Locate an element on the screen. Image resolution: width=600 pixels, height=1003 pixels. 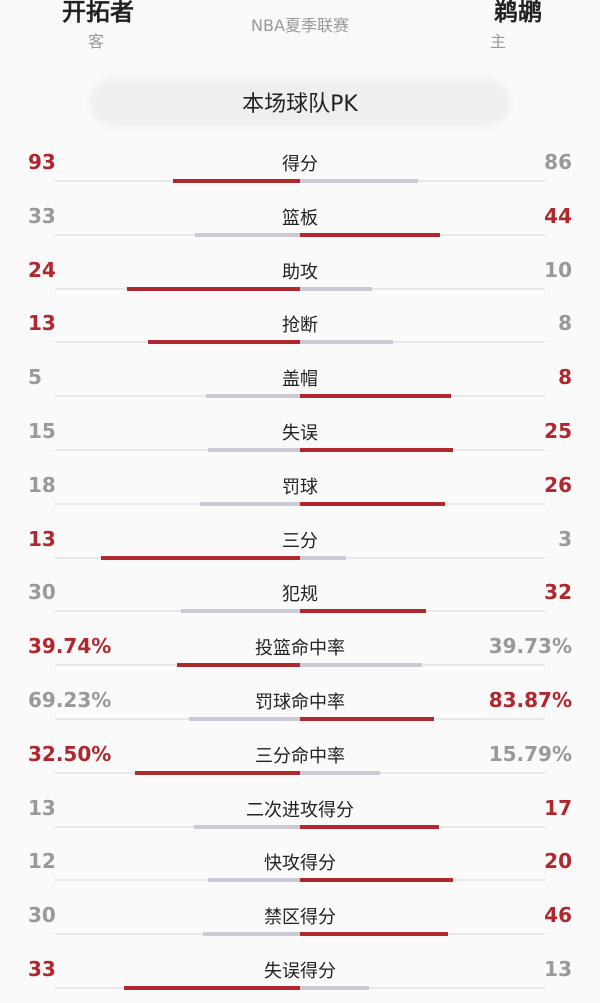
stat-row: 33 篮板 44 is located at coordinates (300, 223).